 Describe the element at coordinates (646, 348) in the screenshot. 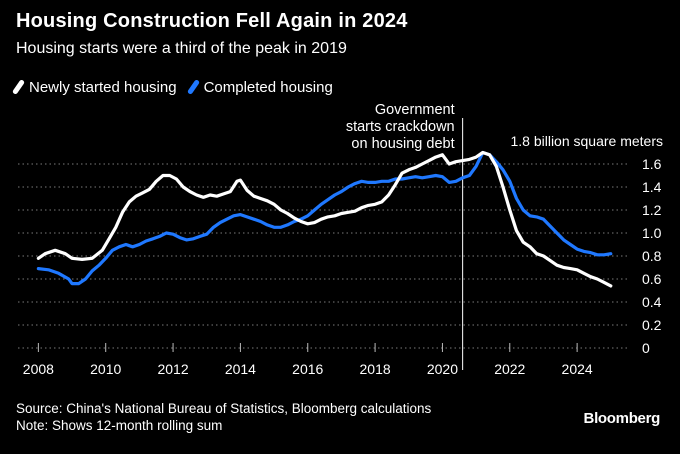

I see `y-tick-label: 0` at that location.